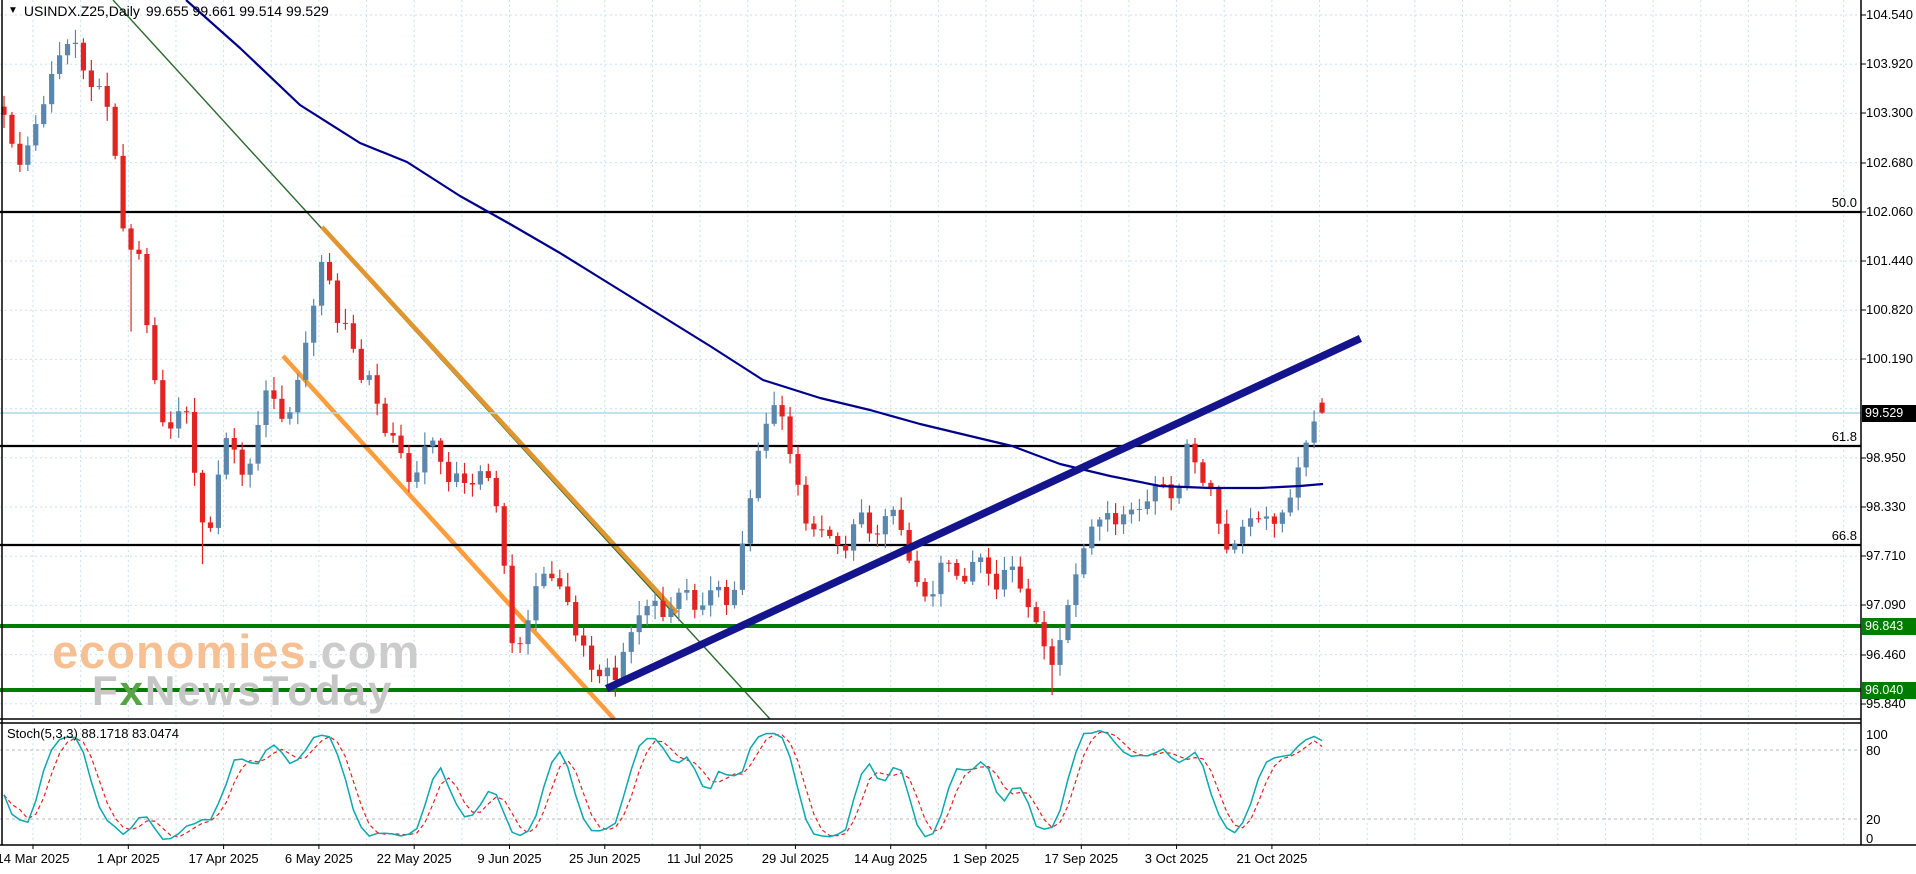  I want to click on time-axis-label: 21 Oct 2025, so click(1272, 858).